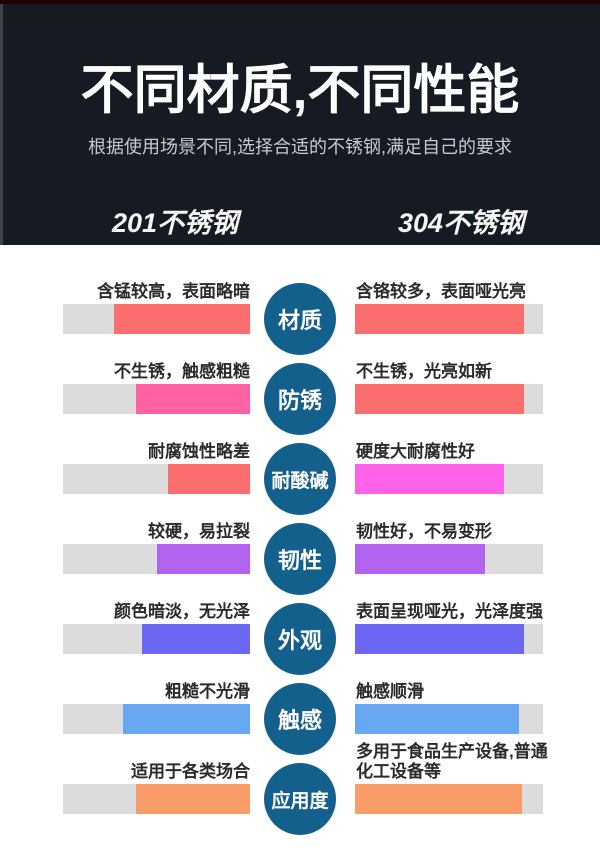 The image size is (600, 850). Describe the element at coordinates (424, 371) in the screenshot. I see `right-spec-text: 不生锈，光亮如新` at that location.